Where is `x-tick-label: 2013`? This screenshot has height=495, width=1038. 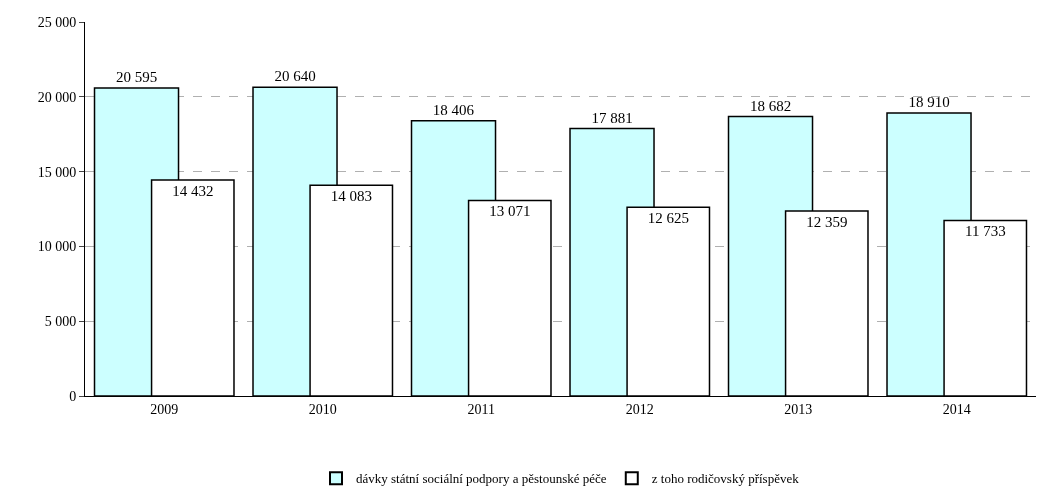
x-tick-label: 2013 is located at coordinates (798, 409).